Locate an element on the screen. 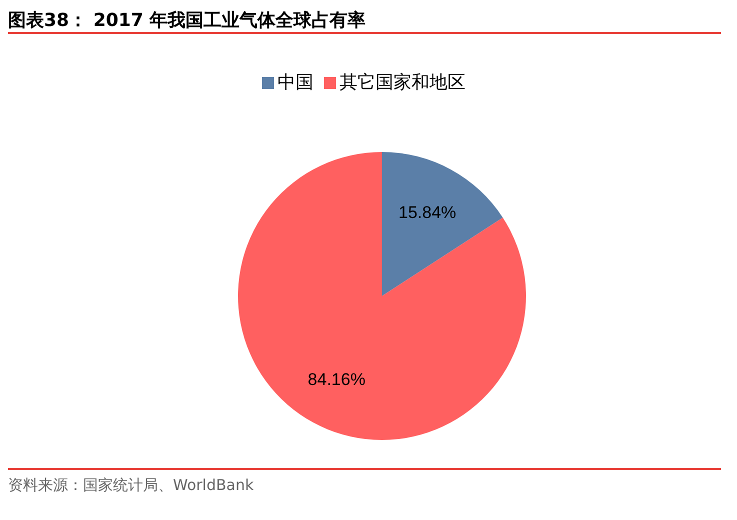 This screenshot has width=737, height=520. data-label: 15.84% is located at coordinates (427, 212).